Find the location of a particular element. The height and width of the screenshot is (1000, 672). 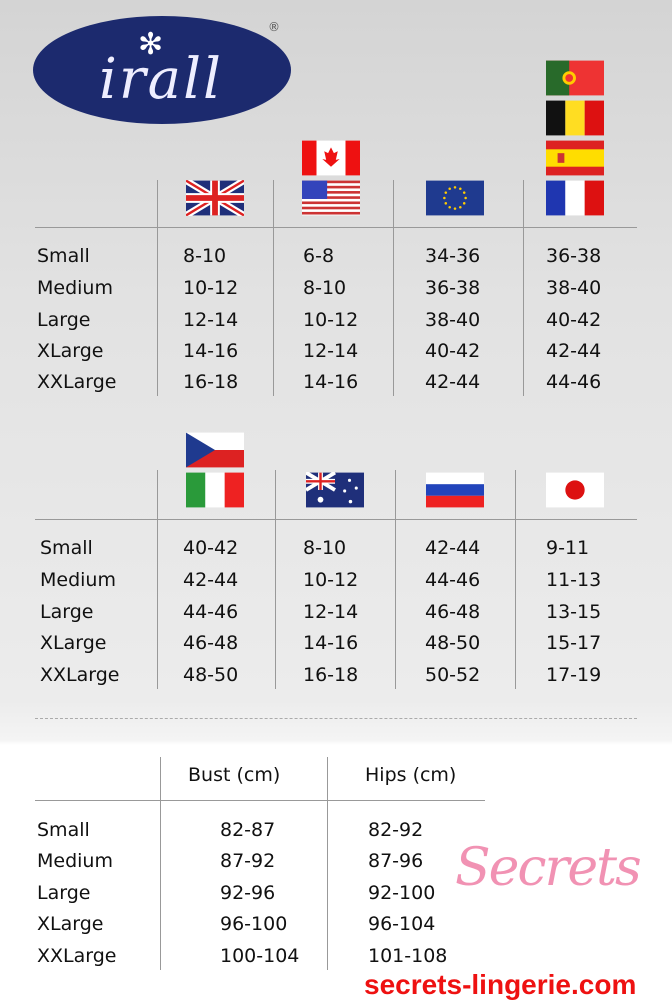

hips-value: 96-104 is located at coordinates (402, 924).